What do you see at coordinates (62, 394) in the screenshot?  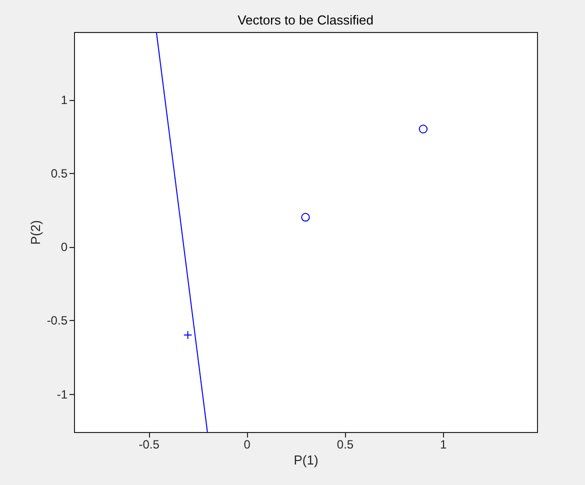 I see `y-tick-label: -1` at bounding box center [62, 394].